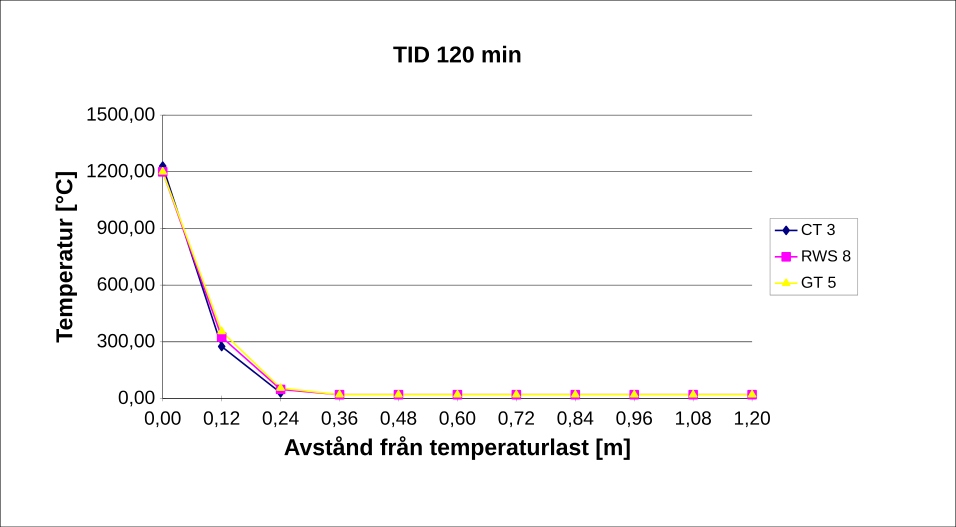 The width and height of the screenshot is (956, 527). I want to click on x-tick-label: 0,12, so click(222, 419).